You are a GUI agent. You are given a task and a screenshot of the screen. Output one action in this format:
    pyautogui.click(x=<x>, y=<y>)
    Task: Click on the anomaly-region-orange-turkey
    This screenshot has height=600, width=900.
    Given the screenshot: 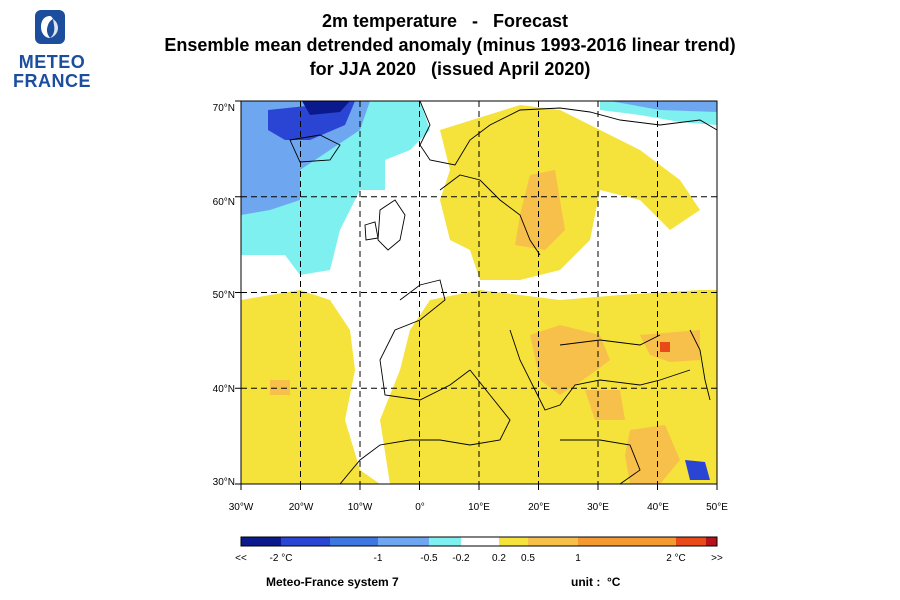 What is the action you would take?
    pyautogui.click(x=605, y=405)
    